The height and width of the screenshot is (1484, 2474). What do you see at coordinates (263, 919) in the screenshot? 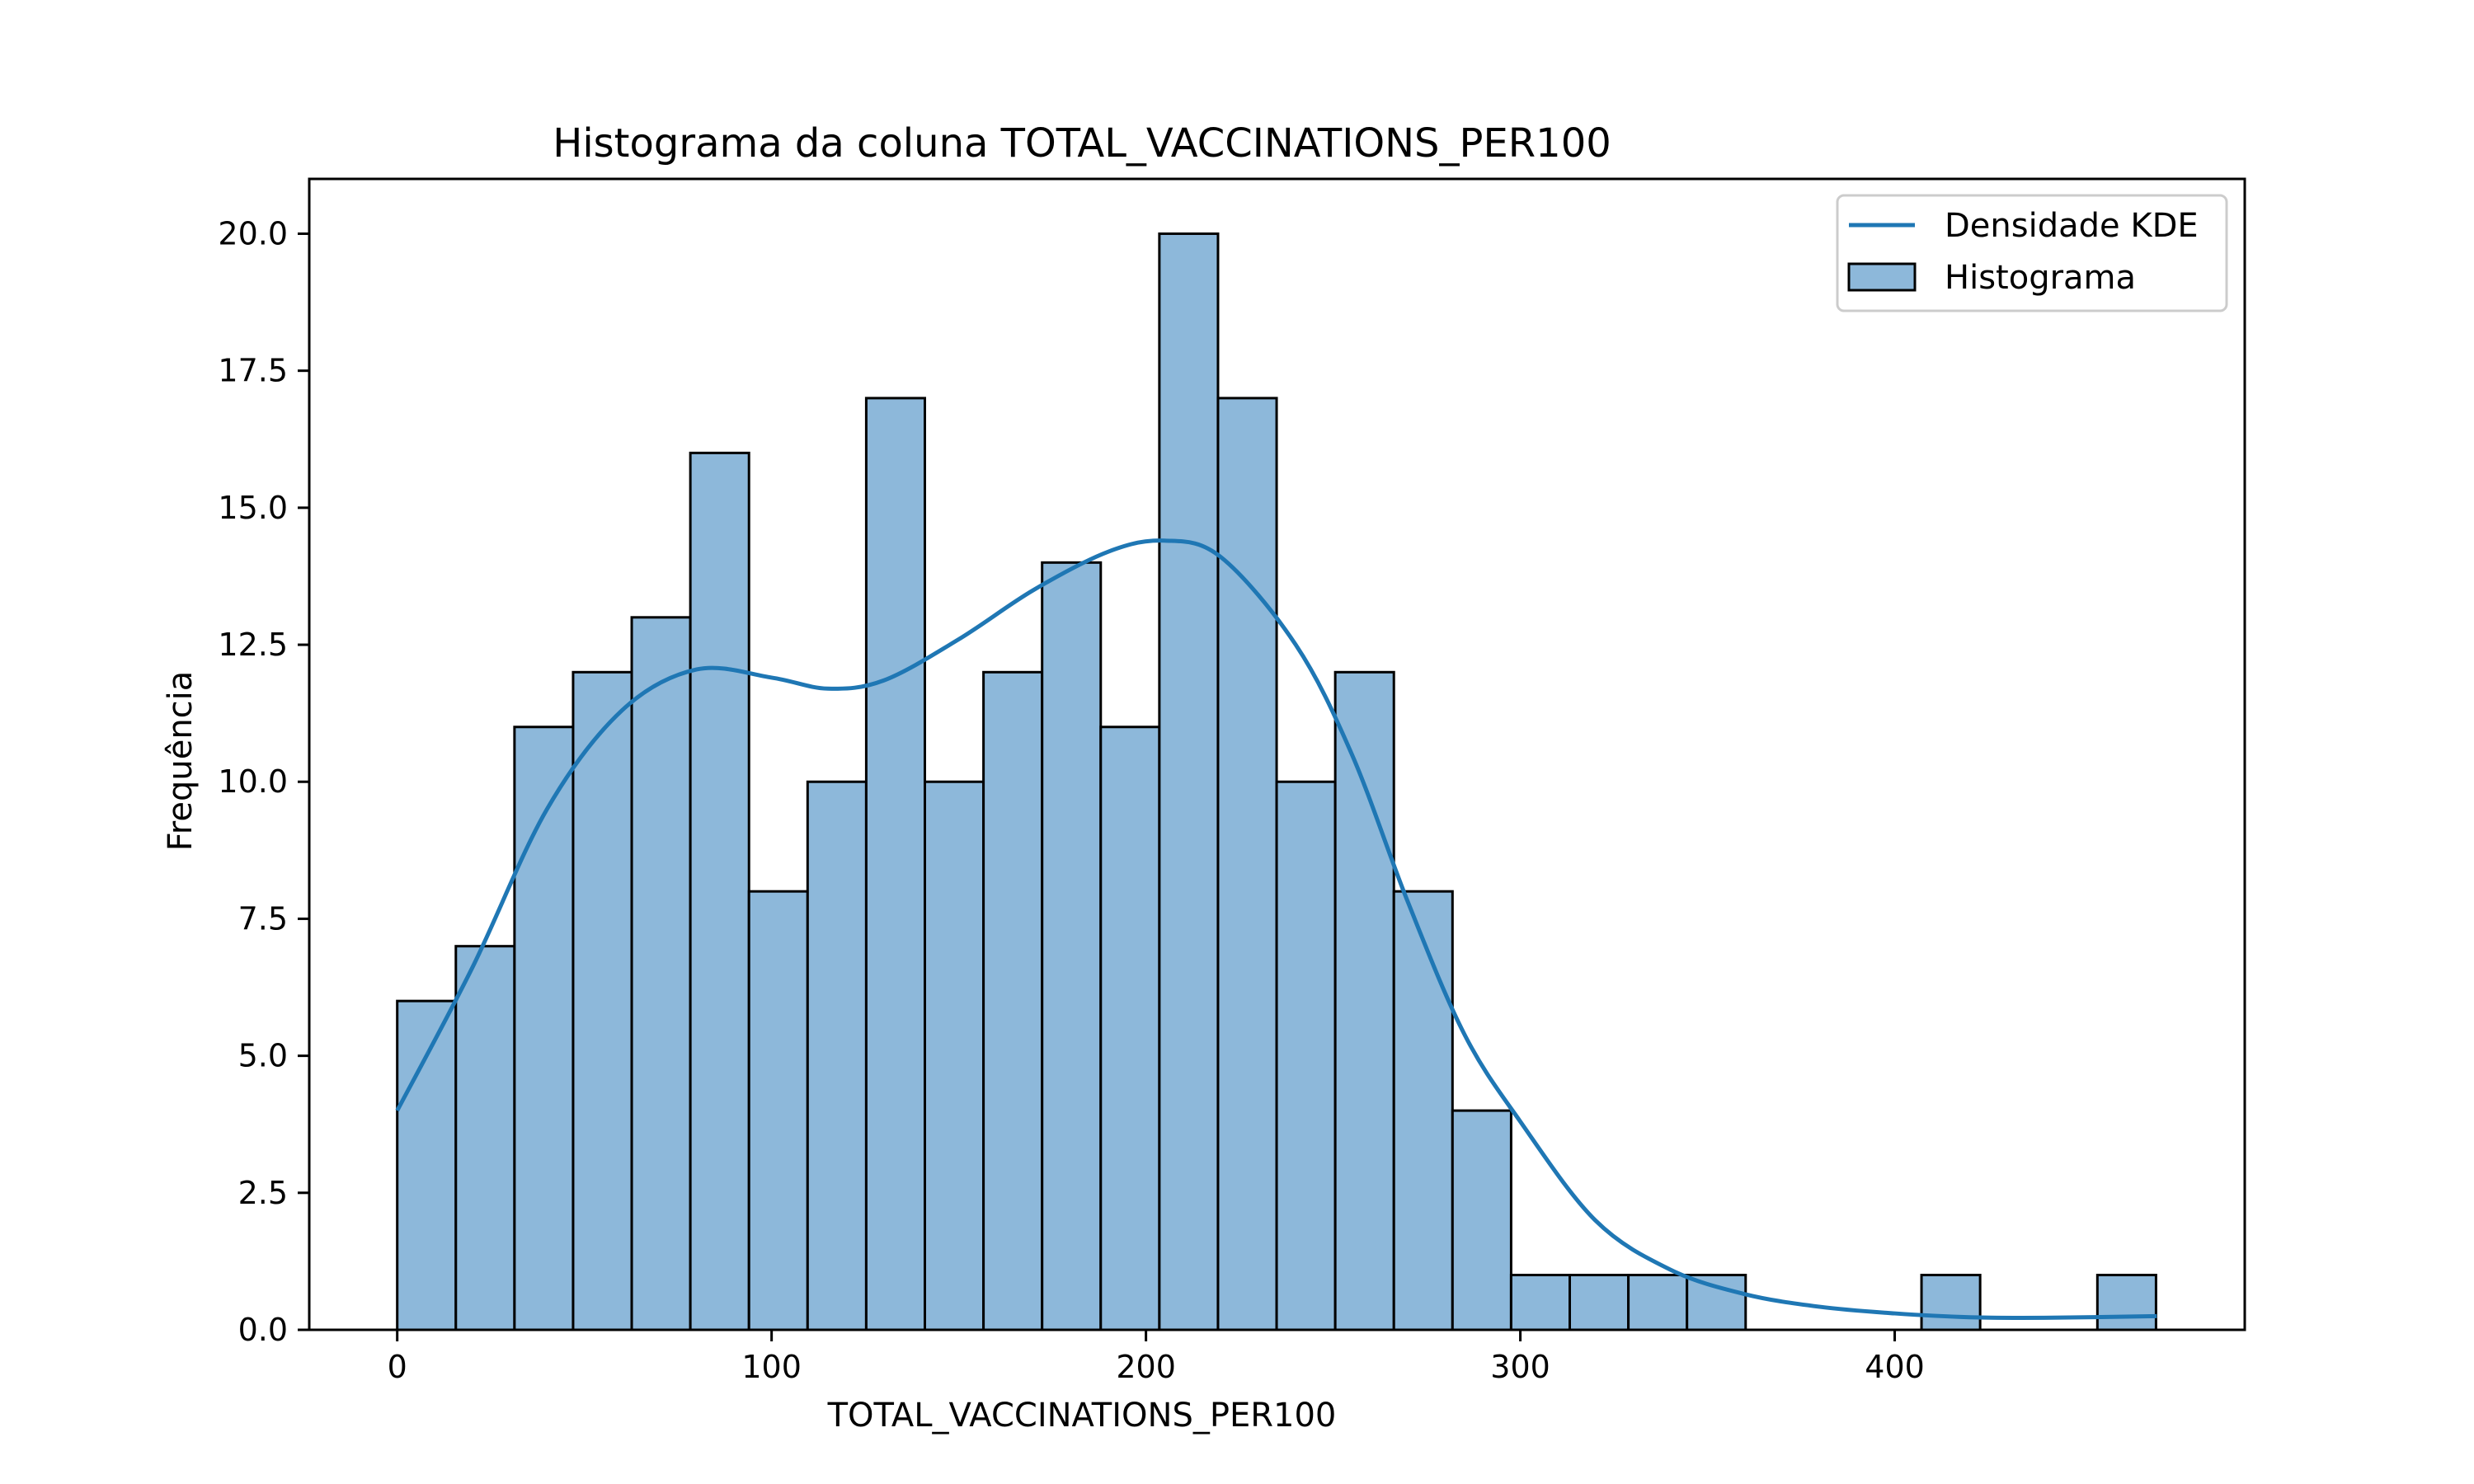
I see `y-tick-label: 7.5` at bounding box center [263, 919].